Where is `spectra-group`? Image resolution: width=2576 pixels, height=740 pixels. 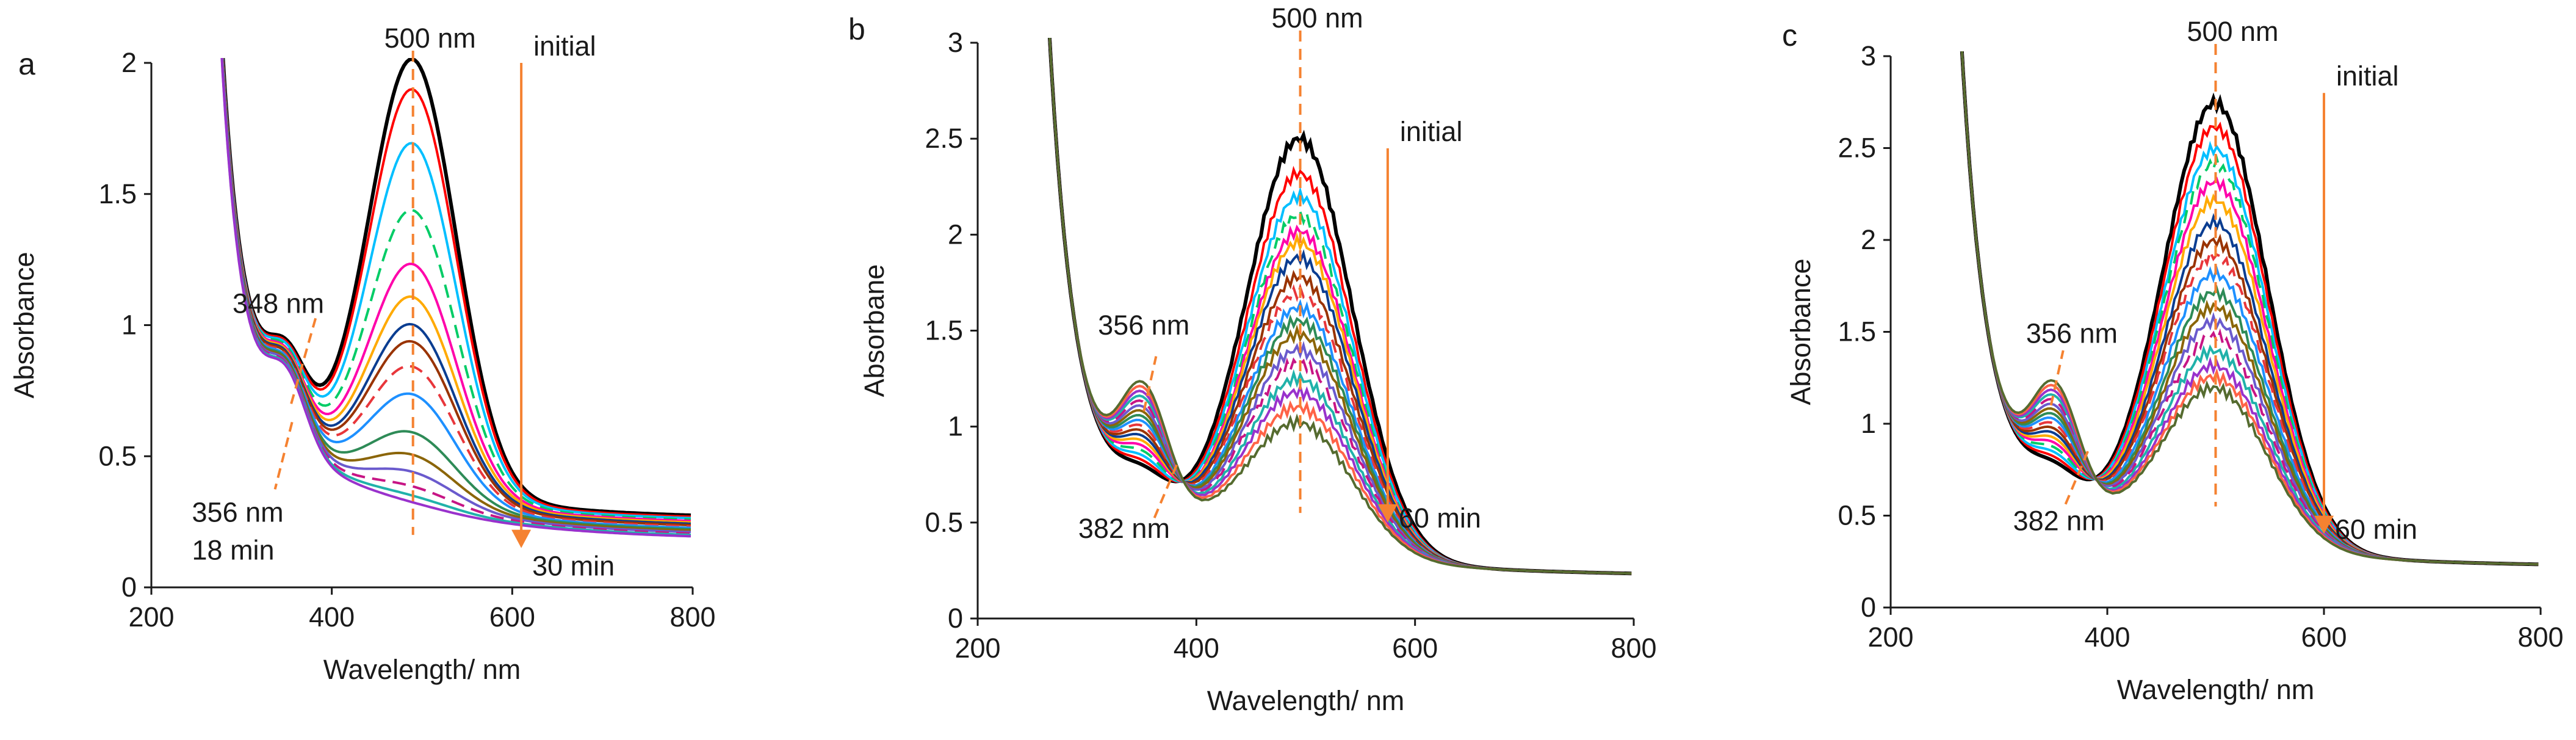 spectra-group is located at coordinates (455, 298).